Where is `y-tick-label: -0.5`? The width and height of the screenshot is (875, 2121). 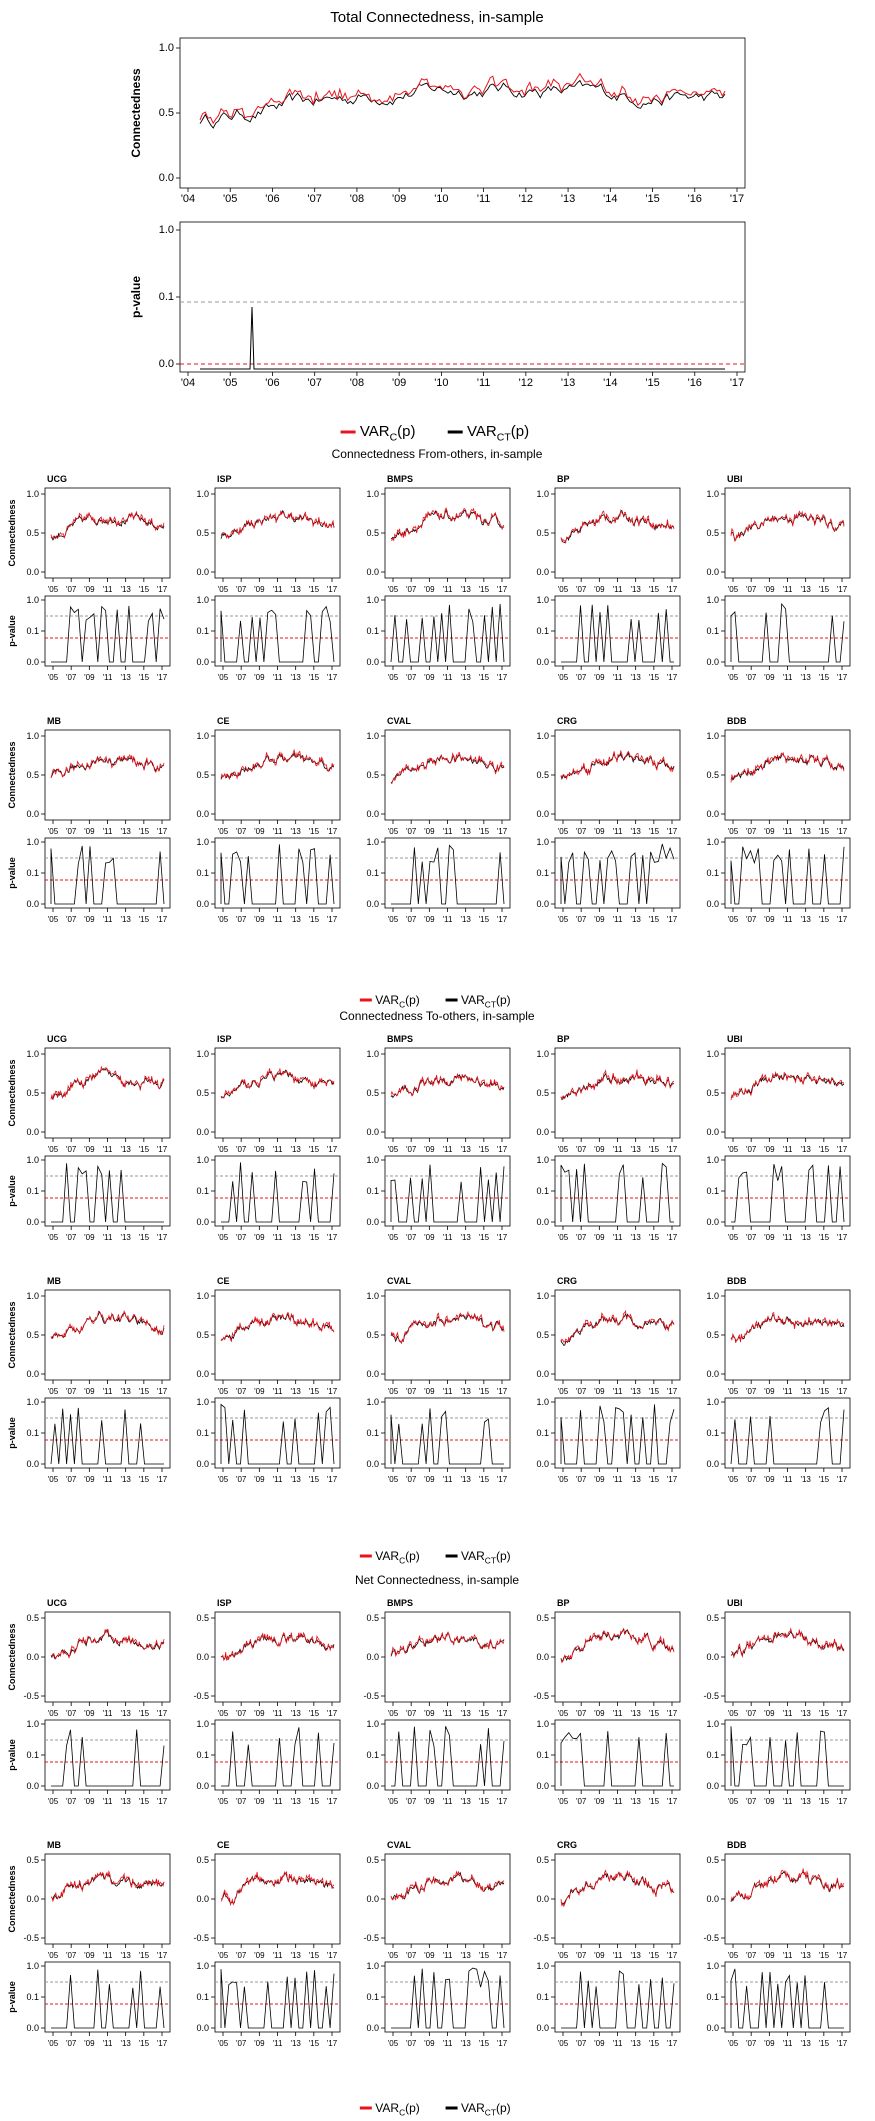 y-tick-label: -0.5 is located at coordinates (371, 1938).